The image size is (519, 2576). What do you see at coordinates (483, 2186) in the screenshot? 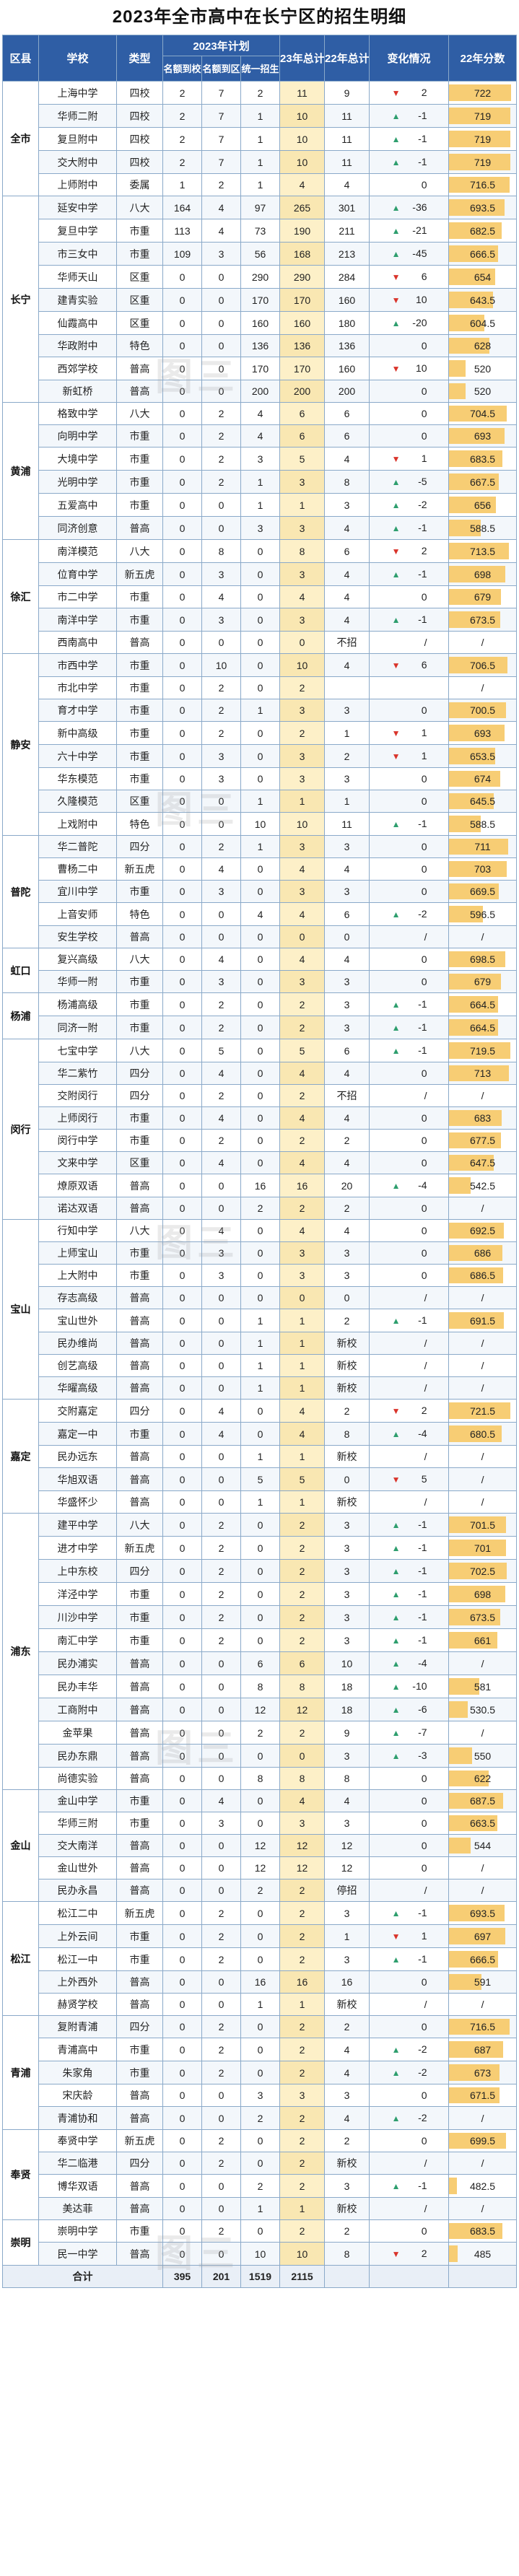
I see `score-value: 482.5` at bounding box center [483, 2186].